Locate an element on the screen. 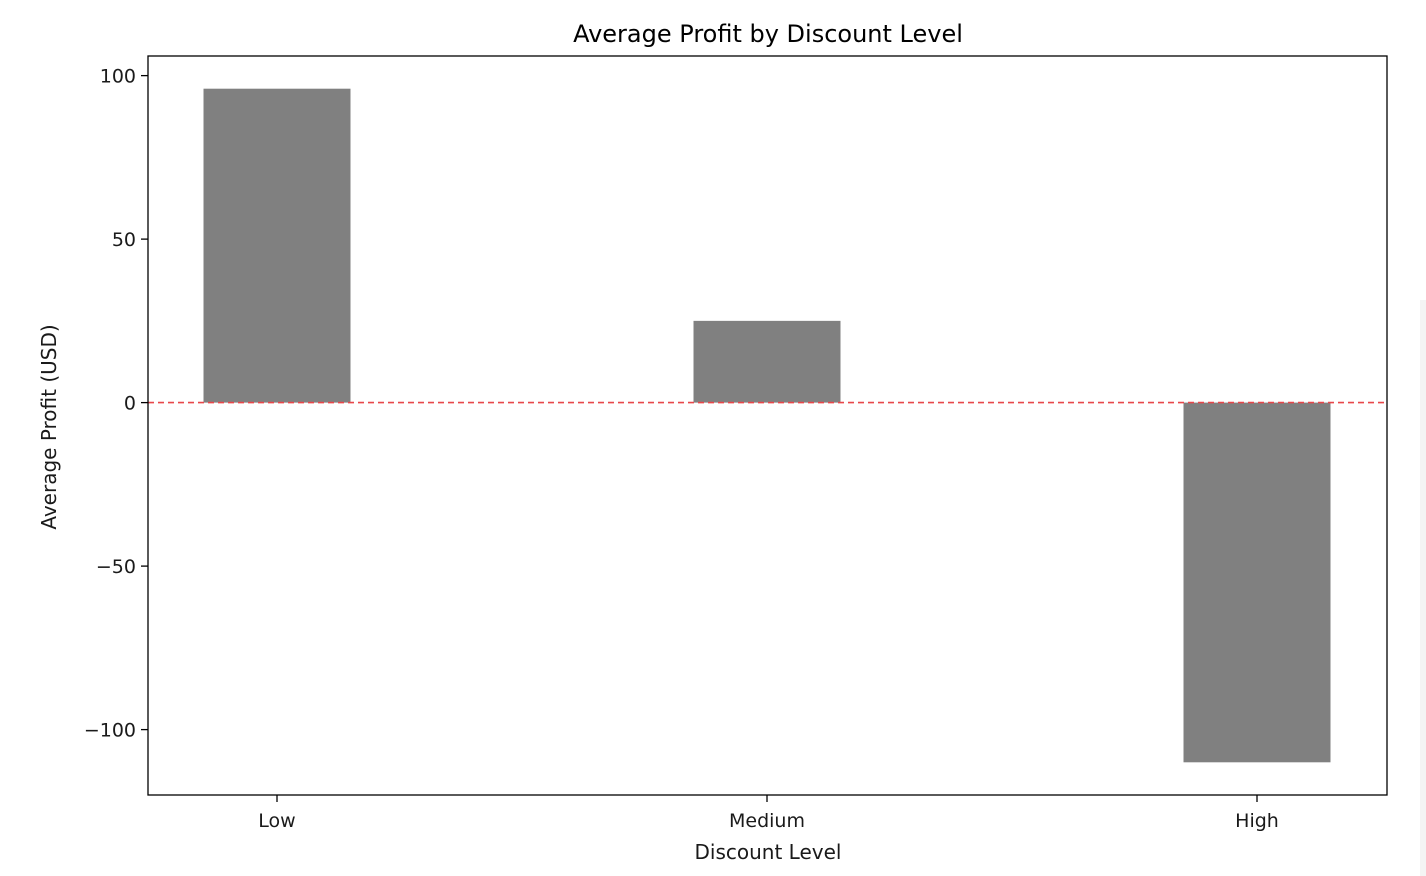  y-tick-label: 0 is located at coordinates (130, 404).